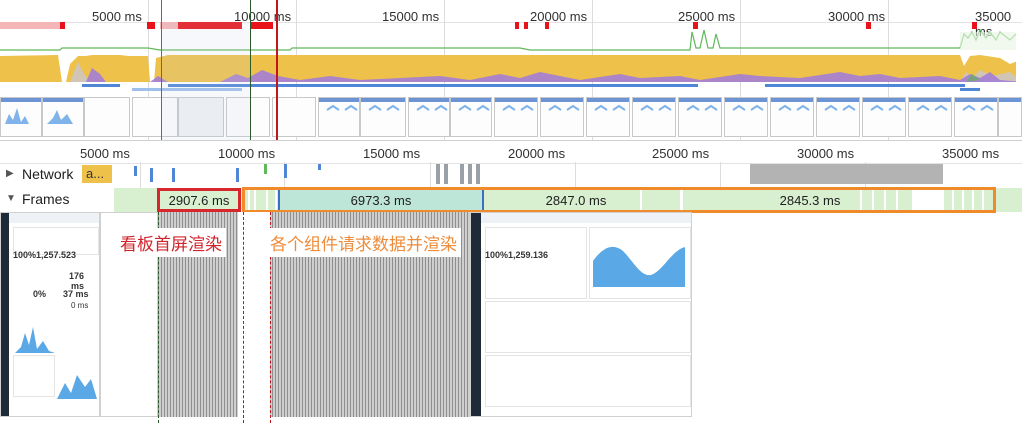 This screenshot has width=1022, height=423. Describe the element at coordinates (707, 16) in the screenshot. I see `overview-tick: 25000 ms` at that location.